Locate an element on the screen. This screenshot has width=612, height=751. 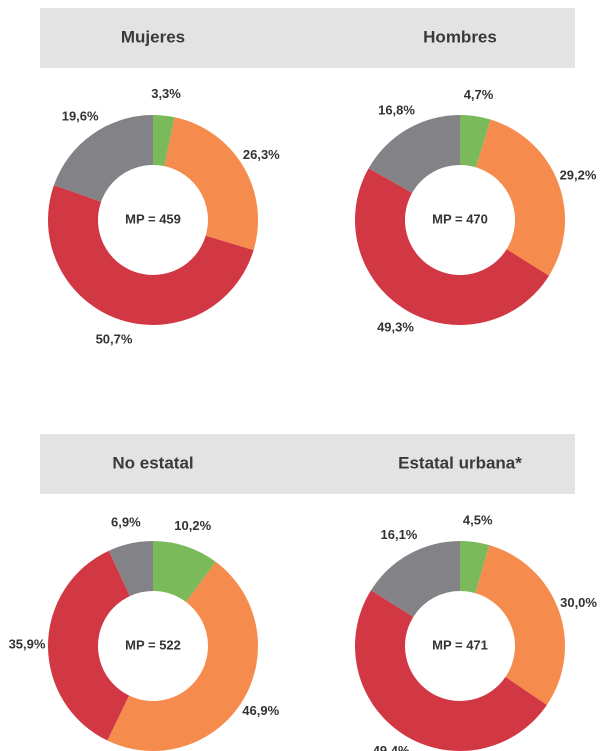
data-label: 49,4% is located at coordinates (391, 747).